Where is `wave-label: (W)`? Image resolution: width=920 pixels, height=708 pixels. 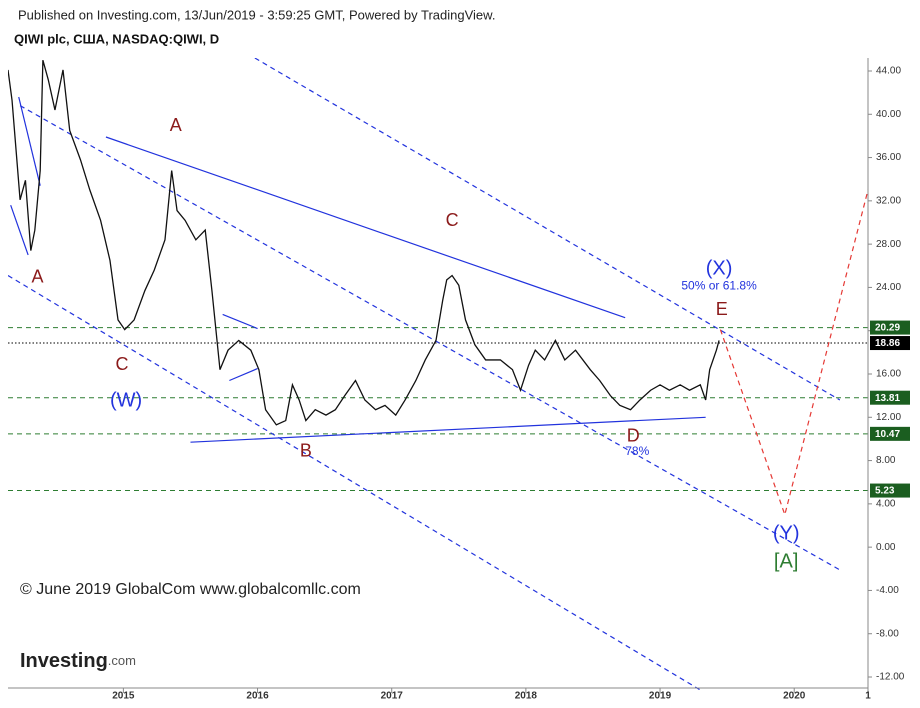
wave-label: (W) is located at coordinates (126, 400).